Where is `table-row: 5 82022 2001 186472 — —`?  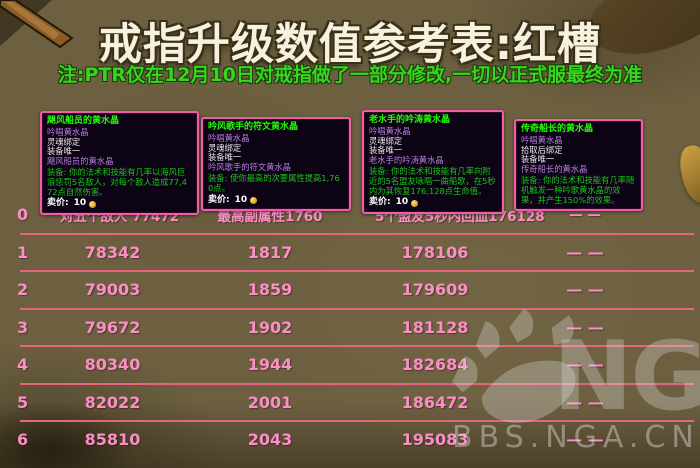
table-row: 5 82022 2001 186472 — — is located at coordinates (350, 403).